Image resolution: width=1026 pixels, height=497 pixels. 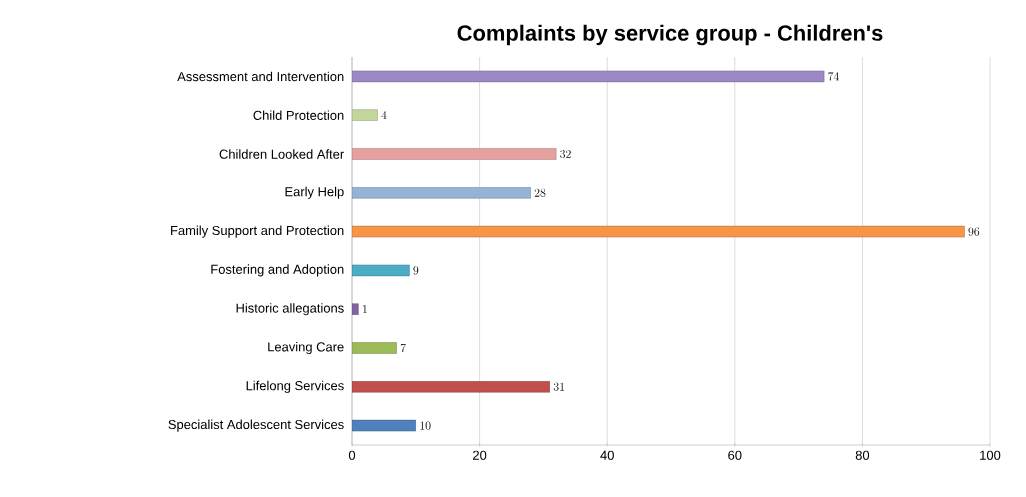 What do you see at coordinates (559, 386) in the screenshot?
I see `data-label: 31` at bounding box center [559, 386].